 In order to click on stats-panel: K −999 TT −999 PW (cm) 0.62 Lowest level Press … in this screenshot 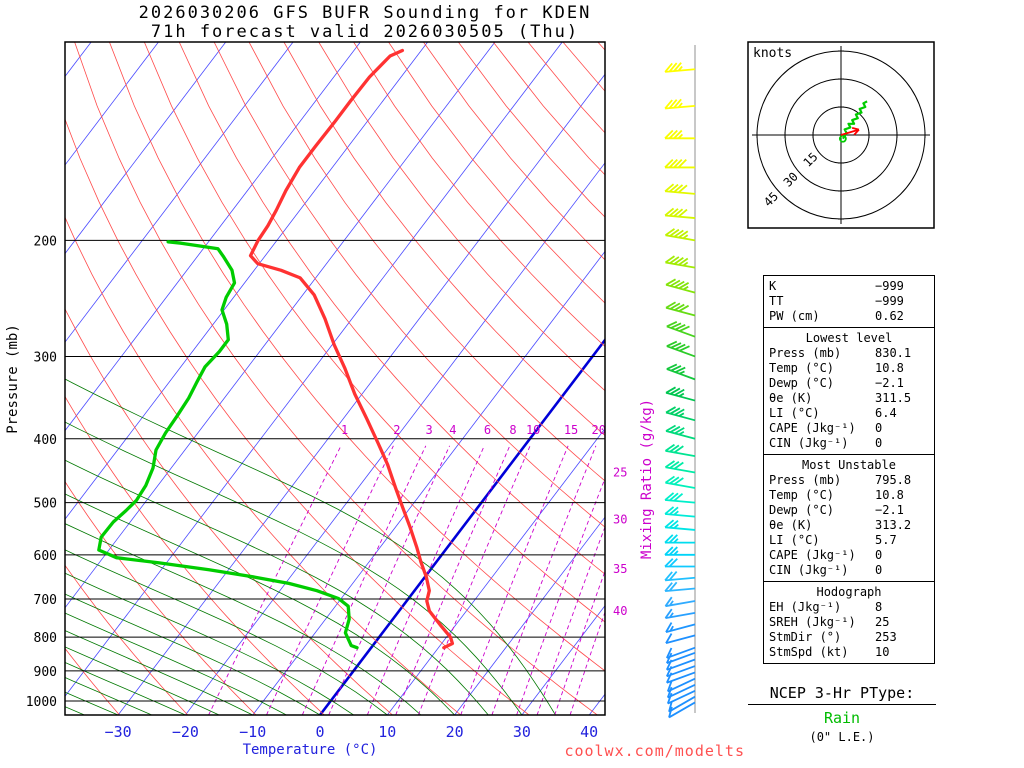, I will do `click(849, 469)`.